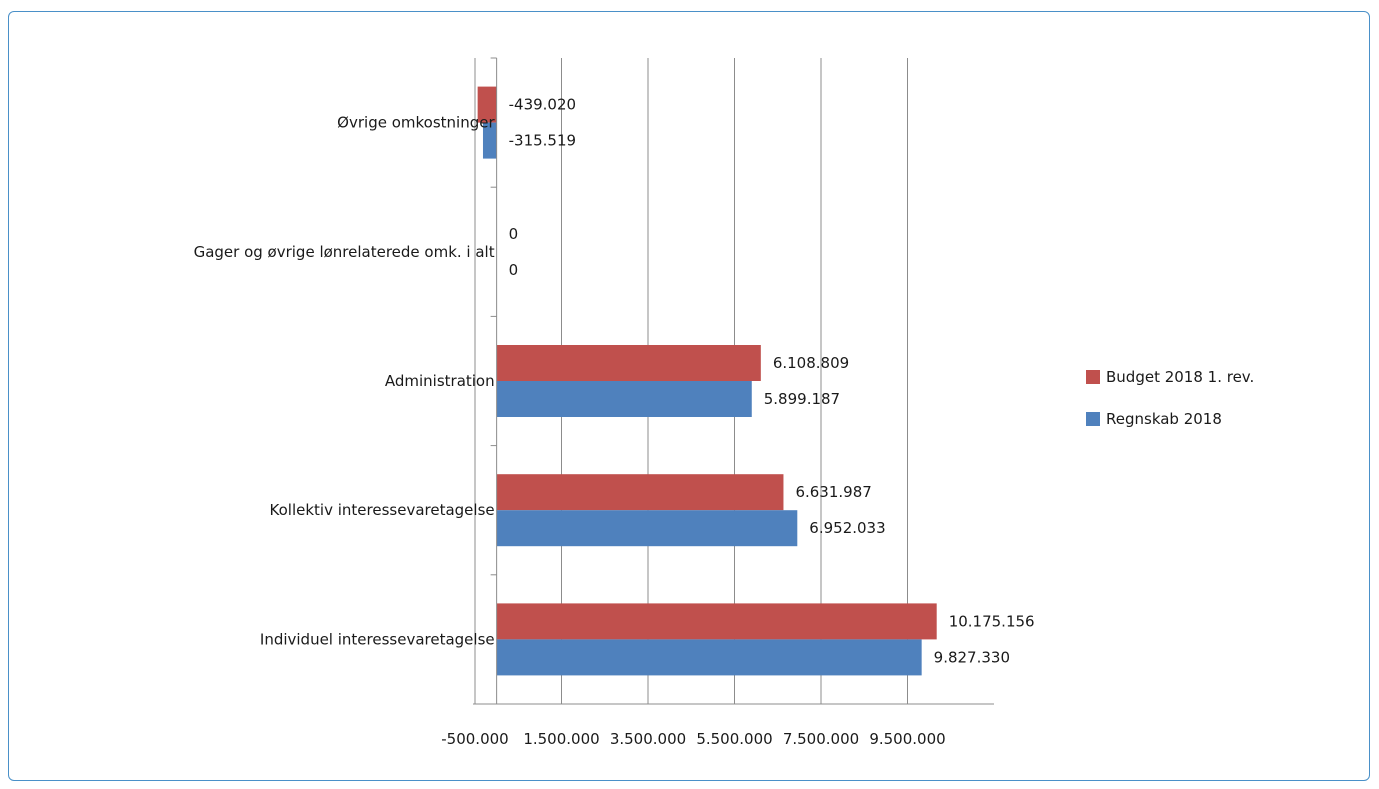  Describe the element at coordinates (377, 639) in the screenshot. I see `category-label: Individuel interessevaretagelse` at that location.